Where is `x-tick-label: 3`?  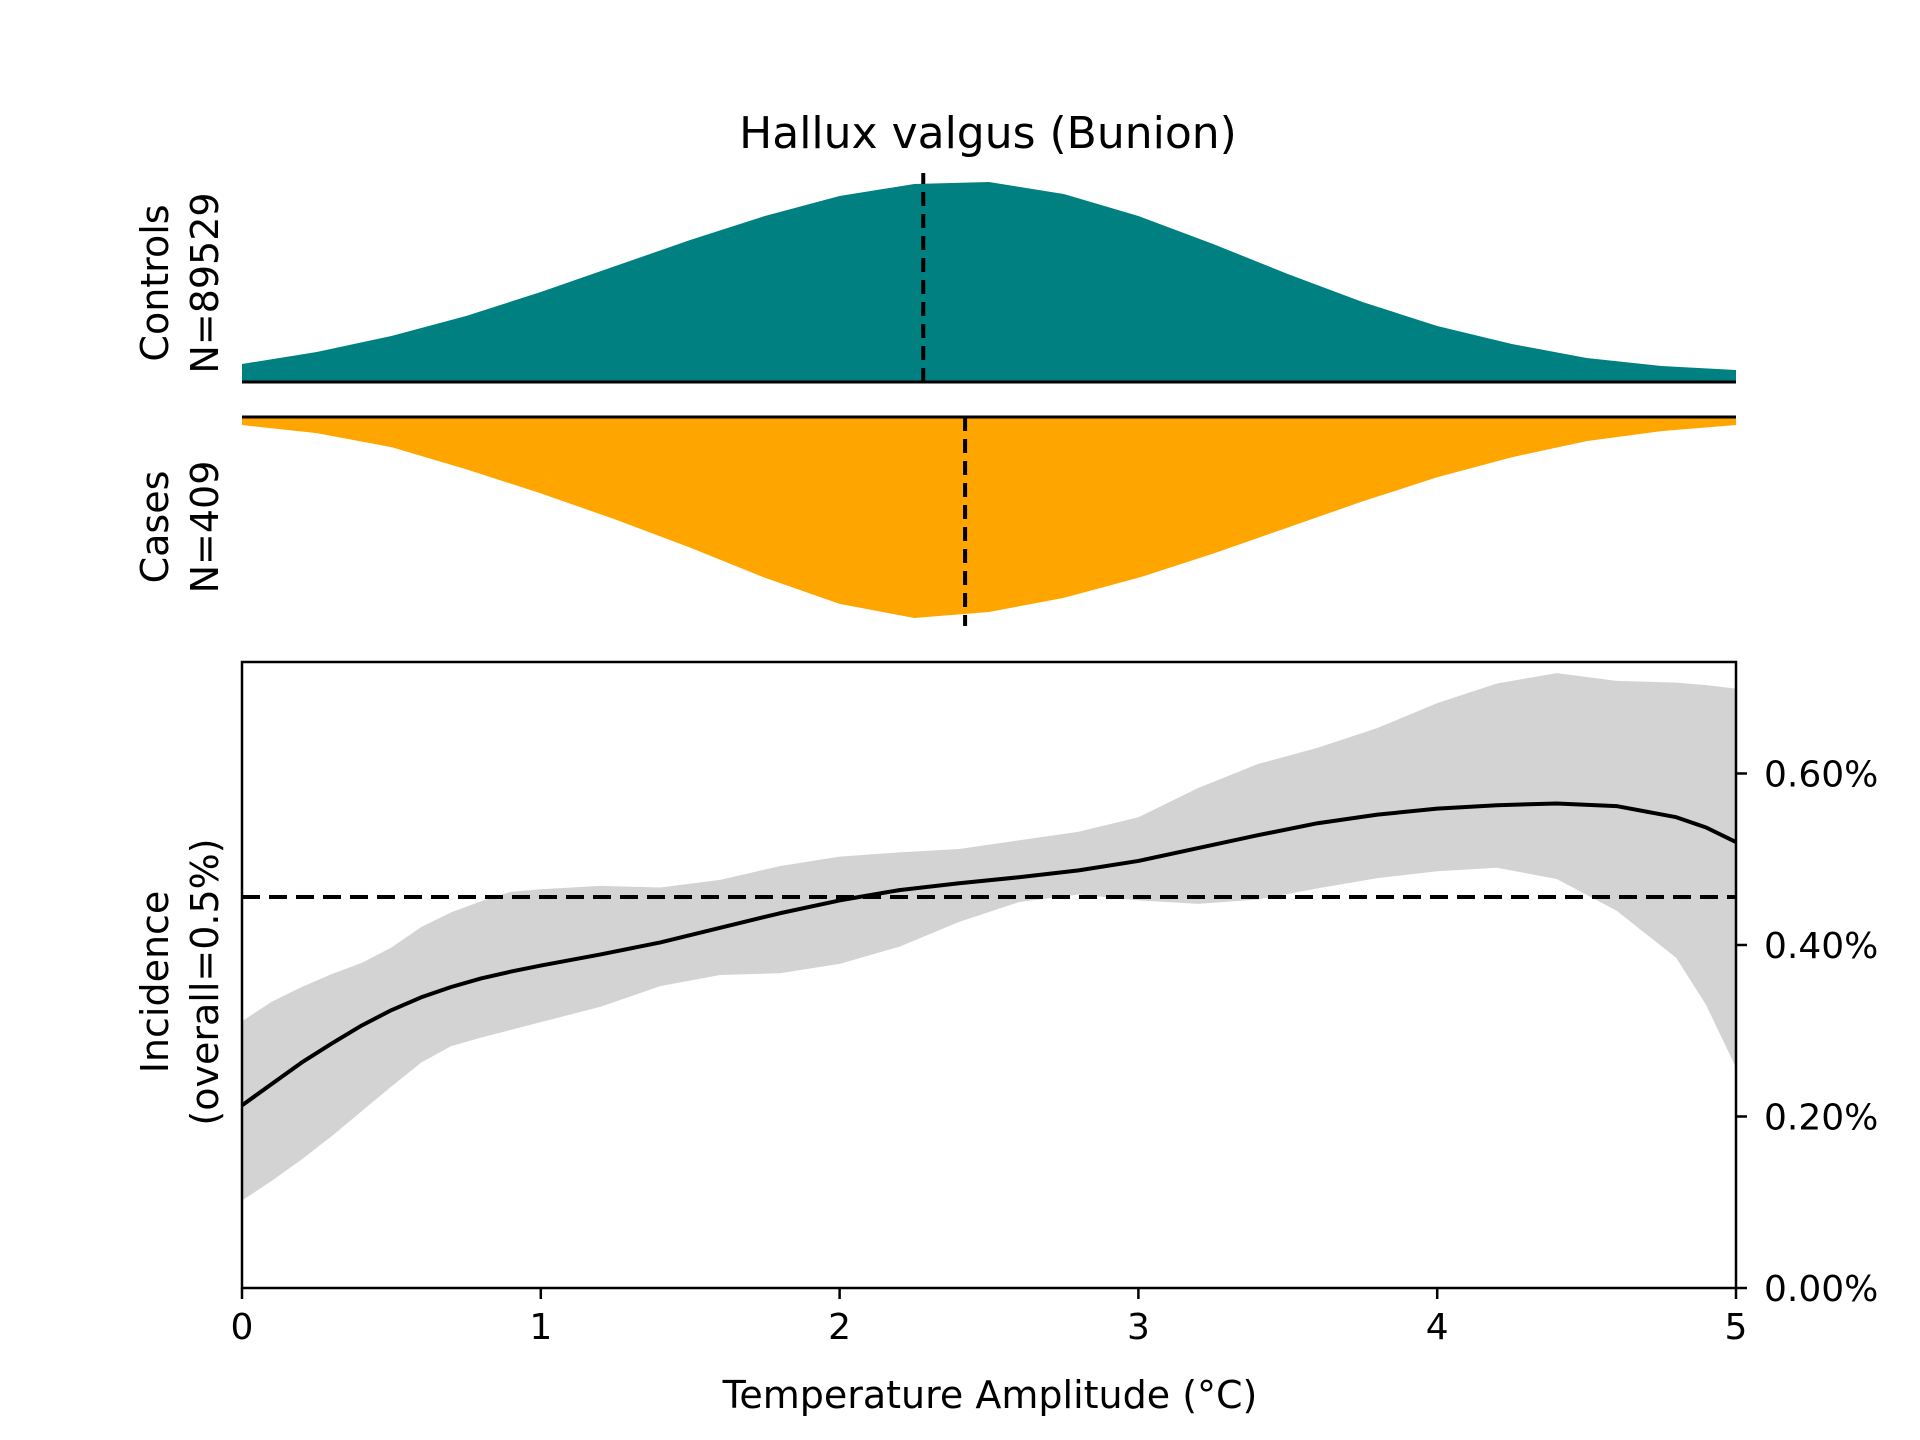
x-tick-label: 3 is located at coordinates (1138, 1327).